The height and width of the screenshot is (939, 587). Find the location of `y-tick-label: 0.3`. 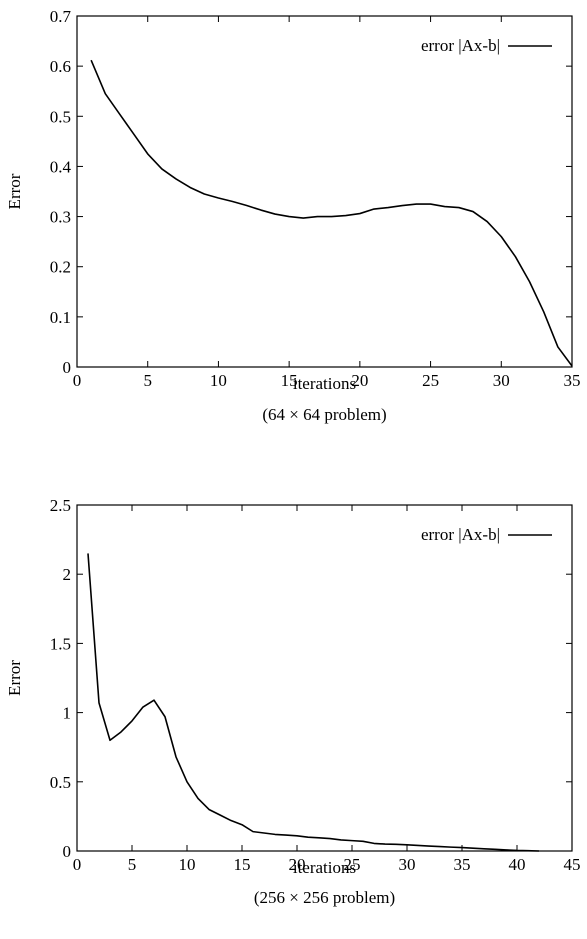

y-tick-label: 0.3 is located at coordinates (60, 217).